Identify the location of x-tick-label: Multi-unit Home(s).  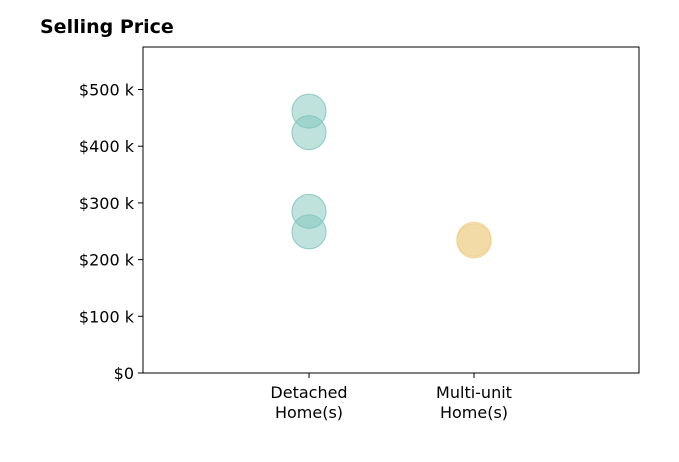
(474, 402).